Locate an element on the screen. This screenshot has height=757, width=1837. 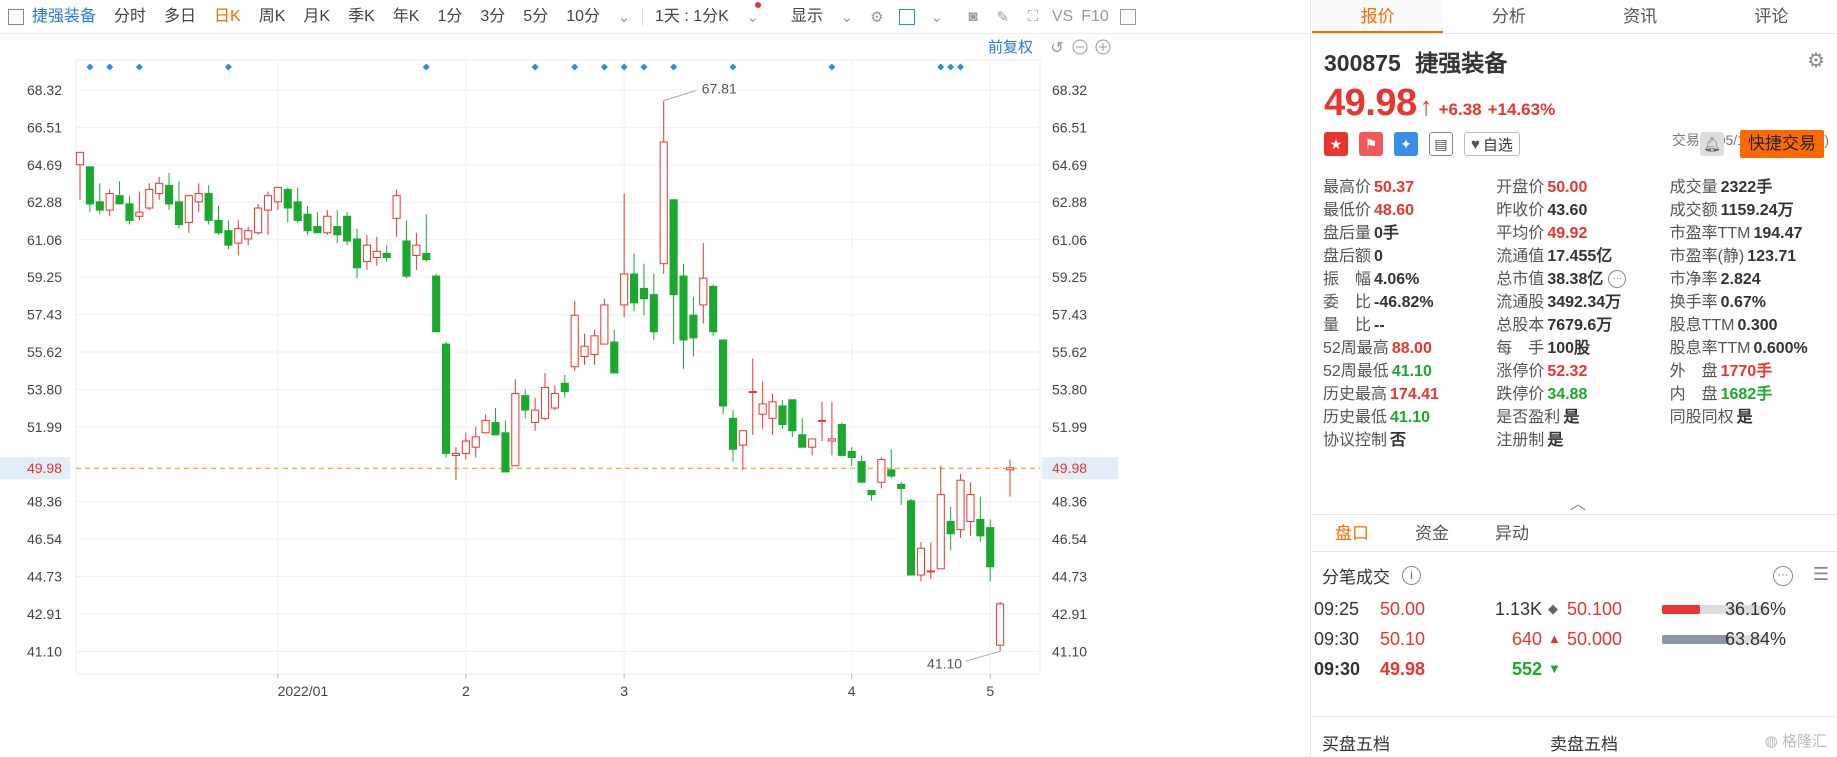
quick-trade-button: 快捷交易 is located at coordinates (1782, 144).